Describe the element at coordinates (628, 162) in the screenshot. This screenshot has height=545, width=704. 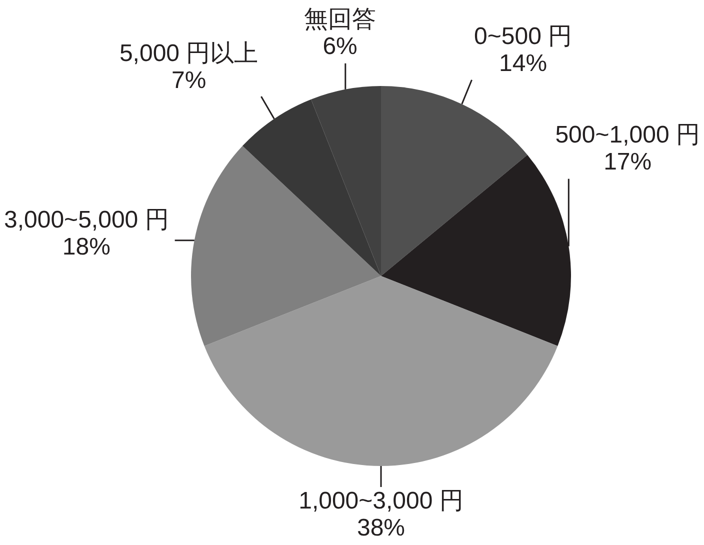
I see `data-label: 17%` at that location.